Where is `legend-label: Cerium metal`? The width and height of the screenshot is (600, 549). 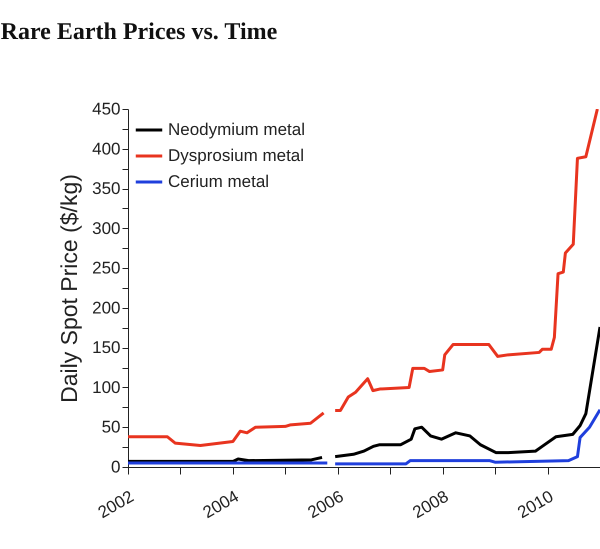
legend-label: Cerium metal is located at coordinates (219, 181).